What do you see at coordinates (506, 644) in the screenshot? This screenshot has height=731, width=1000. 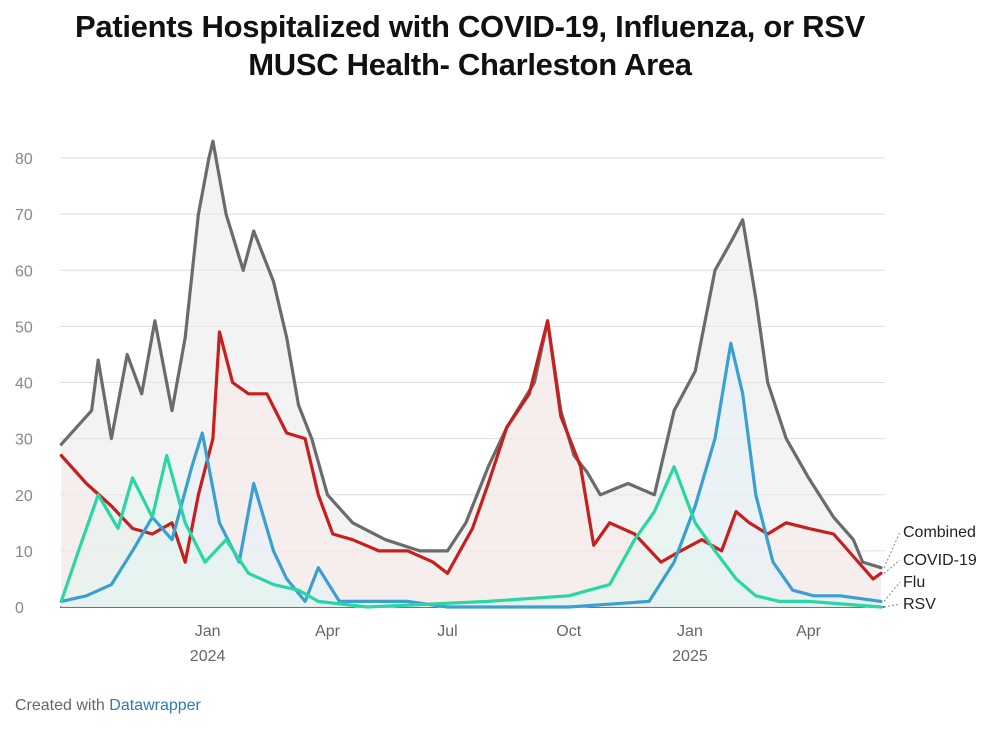 I see `x-axis: Jan 2024 Apr Jul Oct Jan 2025 Apr` at bounding box center [506, 644].